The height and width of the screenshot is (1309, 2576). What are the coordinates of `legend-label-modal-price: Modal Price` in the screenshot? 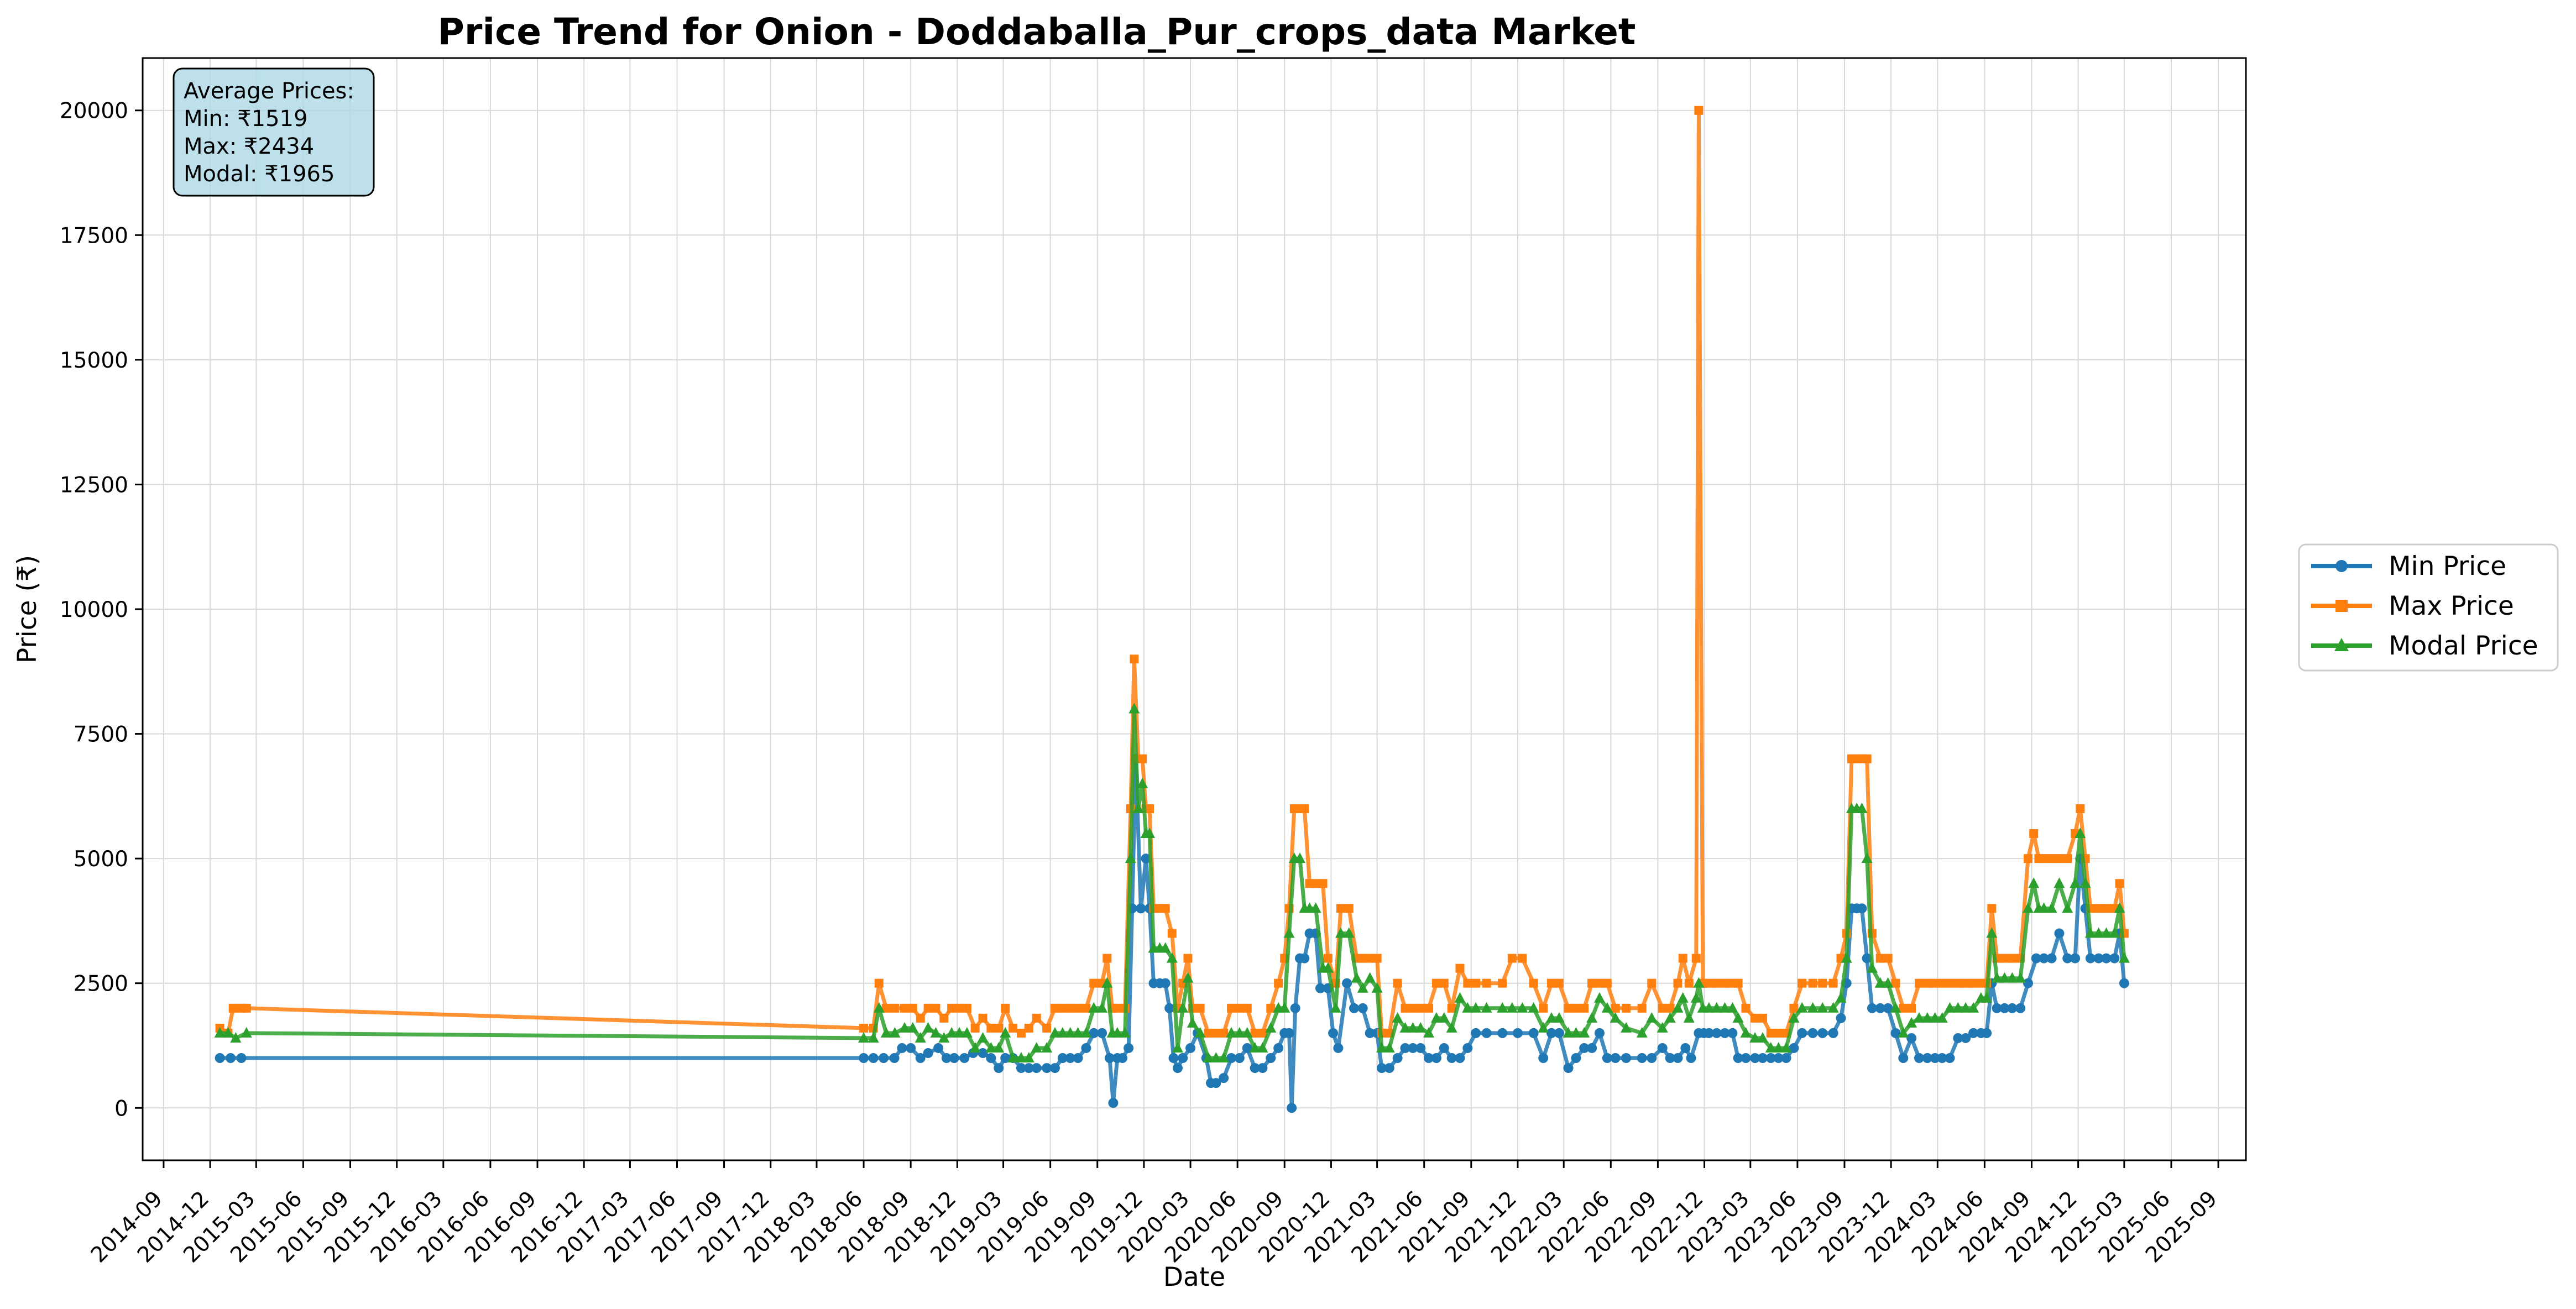 It's located at (2463, 646).